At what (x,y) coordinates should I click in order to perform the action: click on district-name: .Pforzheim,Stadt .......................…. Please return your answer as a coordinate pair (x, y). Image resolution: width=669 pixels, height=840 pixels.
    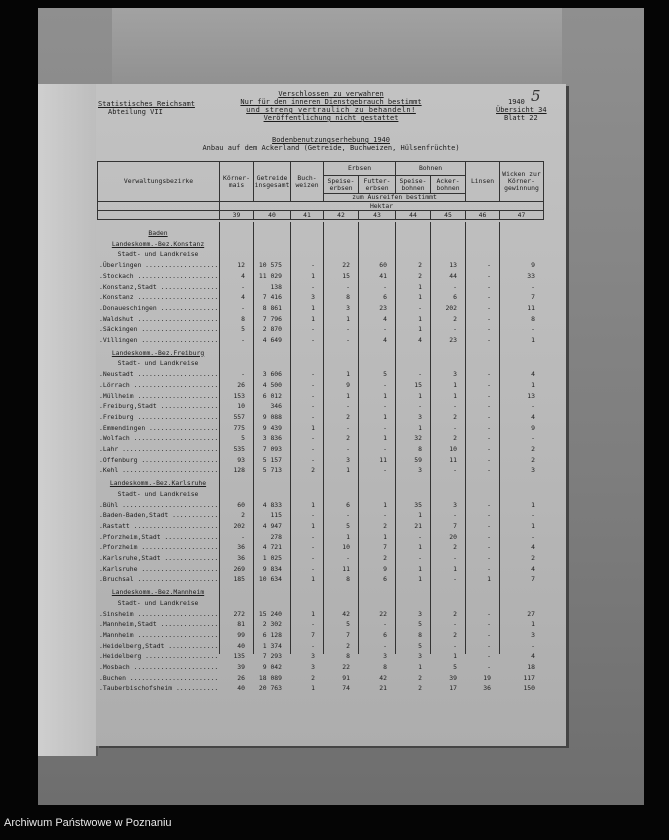
    Looking at the image, I should click on (158, 536).